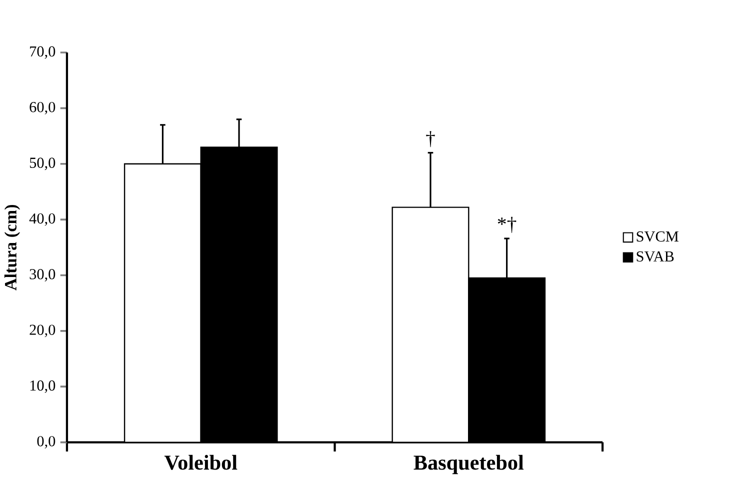  Describe the element at coordinates (46, 442) in the screenshot. I see `y-tick-label: 0,0` at that location.